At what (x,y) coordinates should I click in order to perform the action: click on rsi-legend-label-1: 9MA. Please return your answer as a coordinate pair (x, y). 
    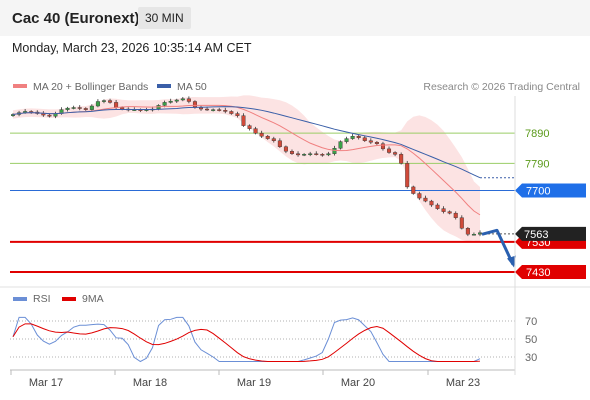
    Looking at the image, I should click on (93, 299).